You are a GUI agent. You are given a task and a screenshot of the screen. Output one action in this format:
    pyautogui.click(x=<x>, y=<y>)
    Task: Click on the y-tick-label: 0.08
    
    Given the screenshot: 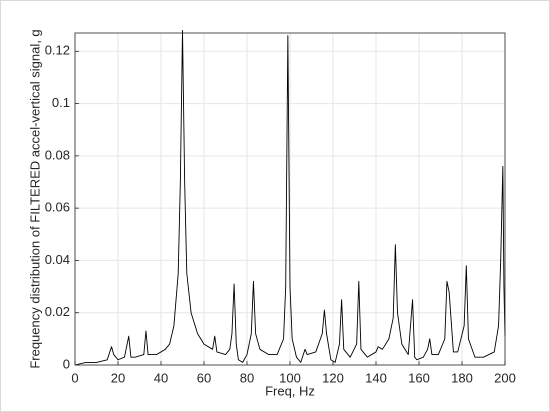 What is the action you would take?
    pyautogui.click(x=57, y=154)
    